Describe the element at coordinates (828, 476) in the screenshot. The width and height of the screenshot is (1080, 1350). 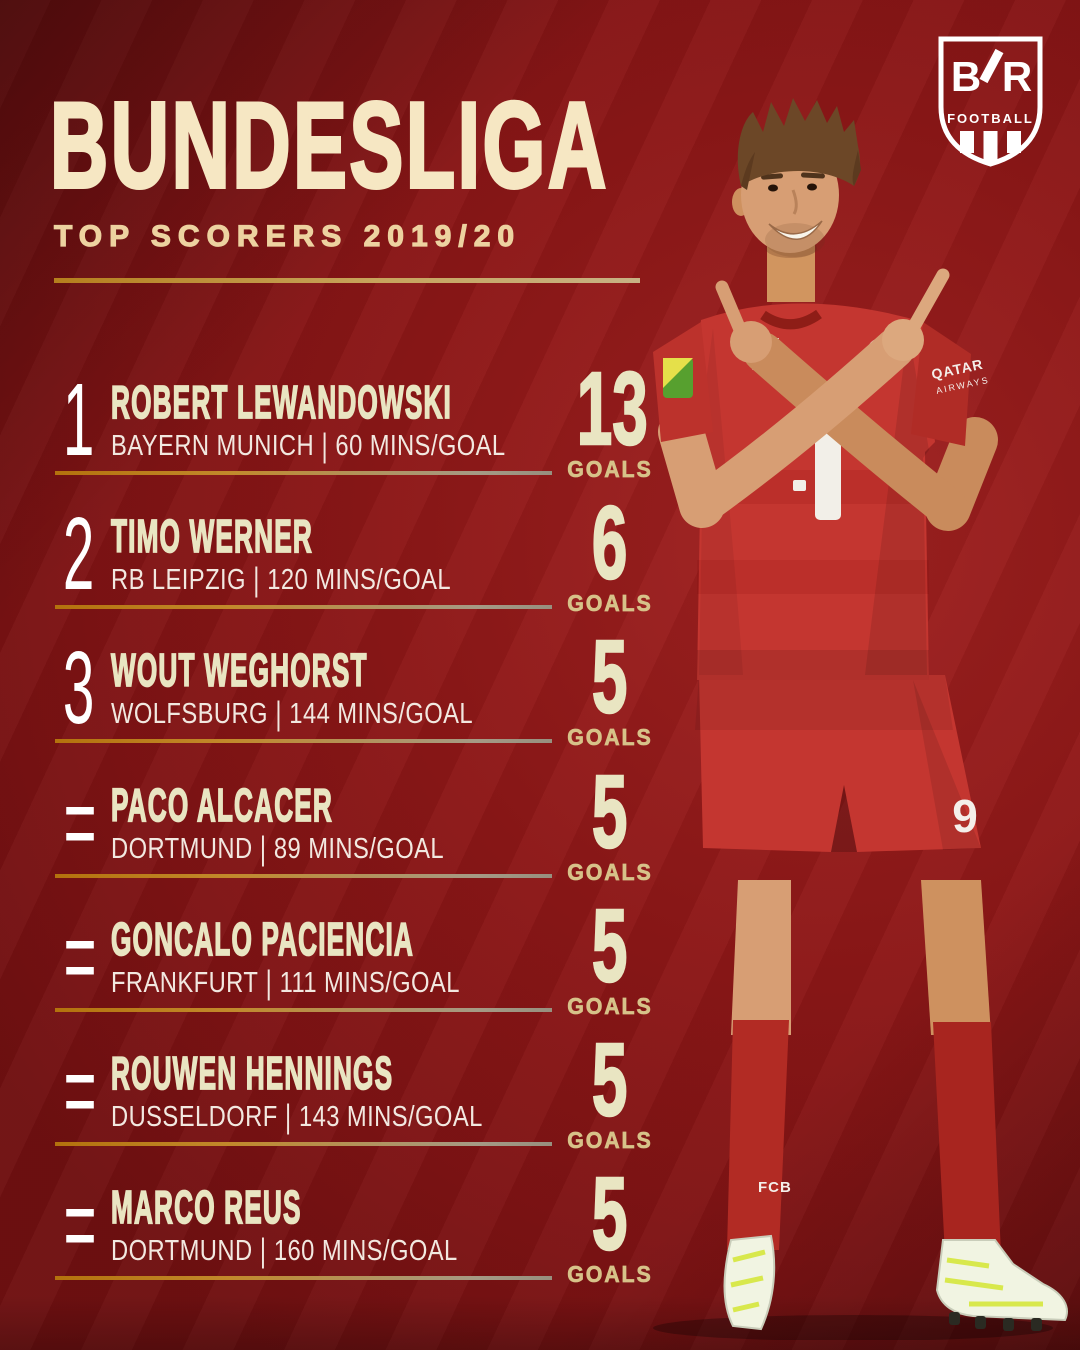
I see `chest-number-fragment` at that location.